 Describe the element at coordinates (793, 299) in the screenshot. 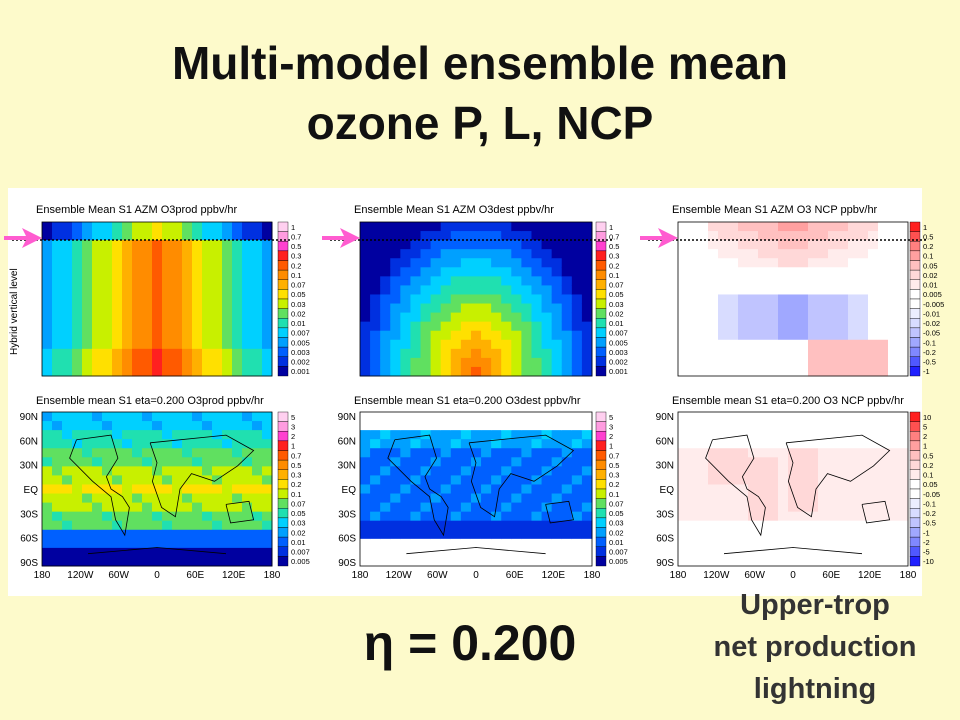

I see `plot-frame` at that location.